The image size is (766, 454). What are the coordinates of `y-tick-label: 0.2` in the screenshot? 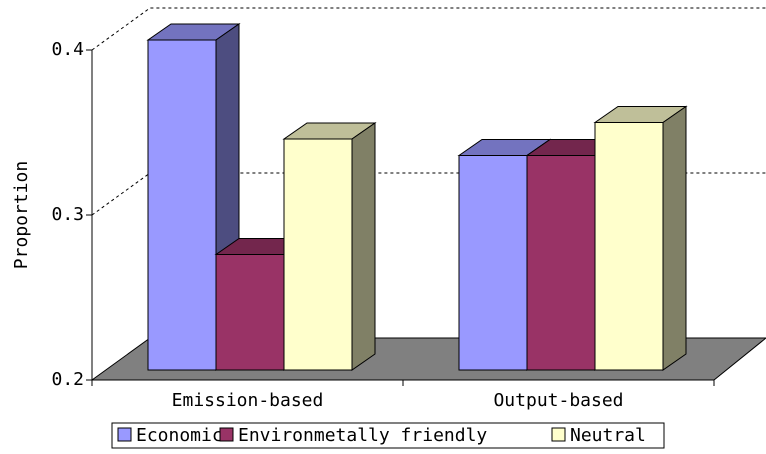 It's located at (67, 379).